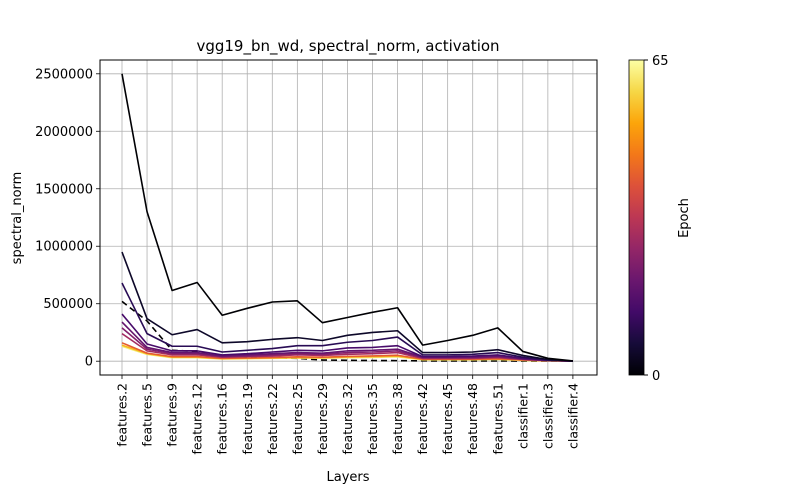 This screenshot has height=504, width=800. Describe the element at coordinates (572, 416) in the screenshot. I see `x-tick-label: classifier.4` at that location.